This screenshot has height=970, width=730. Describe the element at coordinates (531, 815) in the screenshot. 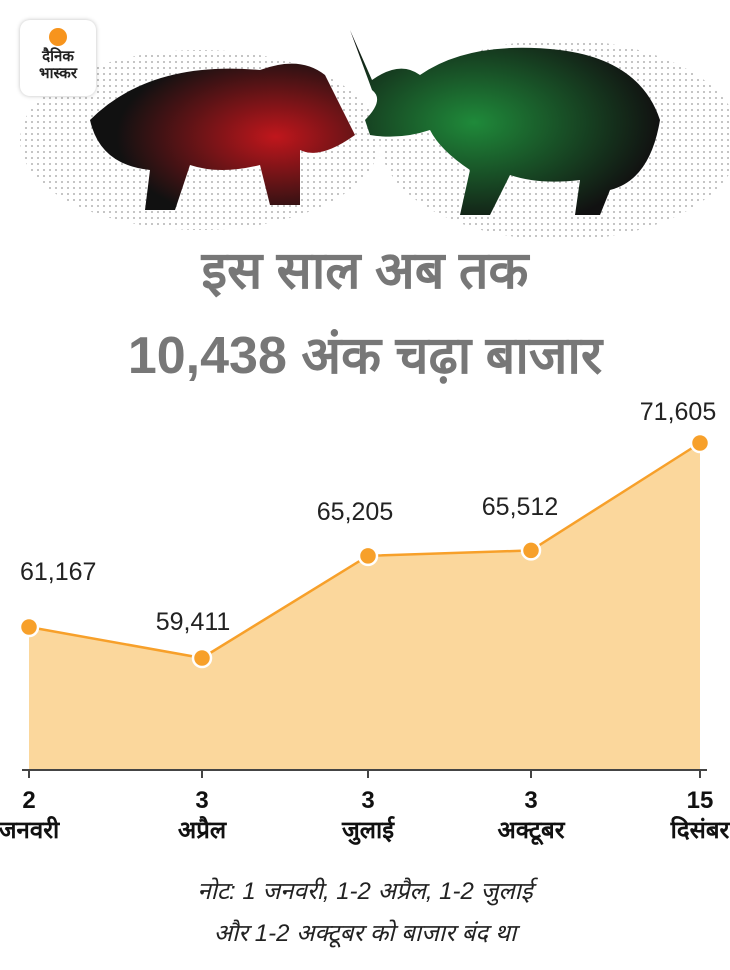

I see `x-tick-label: 3 अक्टूबर` at that location.